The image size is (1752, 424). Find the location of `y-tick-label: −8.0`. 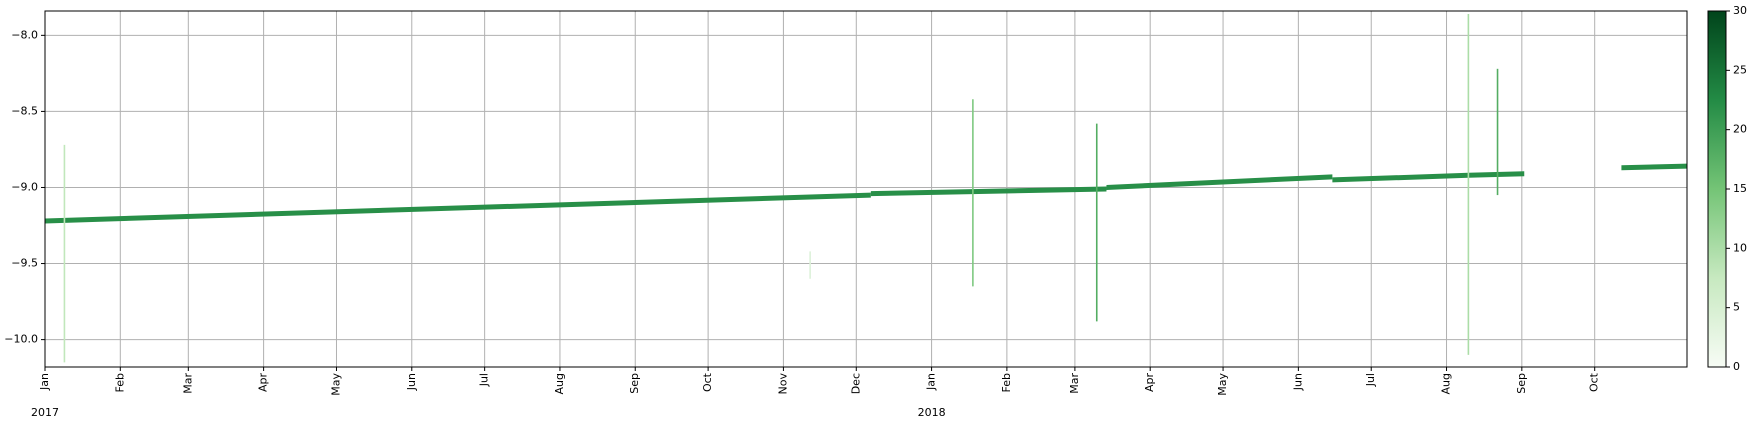

y-tick-label: −8.0 is located at coordinates (24, 34).